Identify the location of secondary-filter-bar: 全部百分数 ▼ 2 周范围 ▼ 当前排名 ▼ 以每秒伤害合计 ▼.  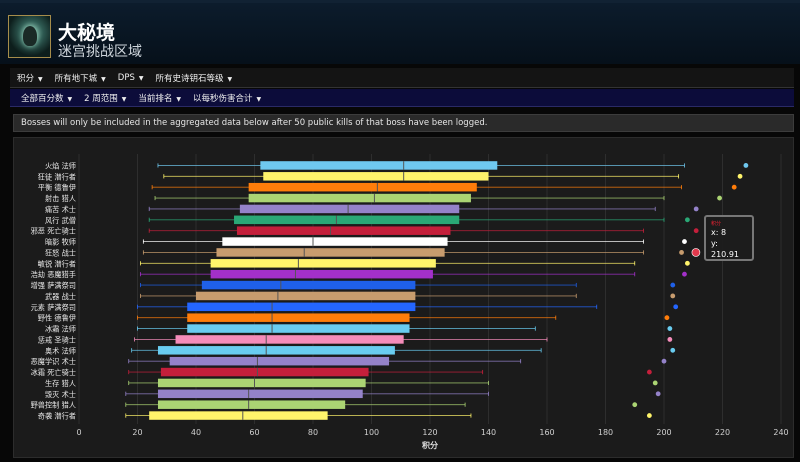
(402, 98).